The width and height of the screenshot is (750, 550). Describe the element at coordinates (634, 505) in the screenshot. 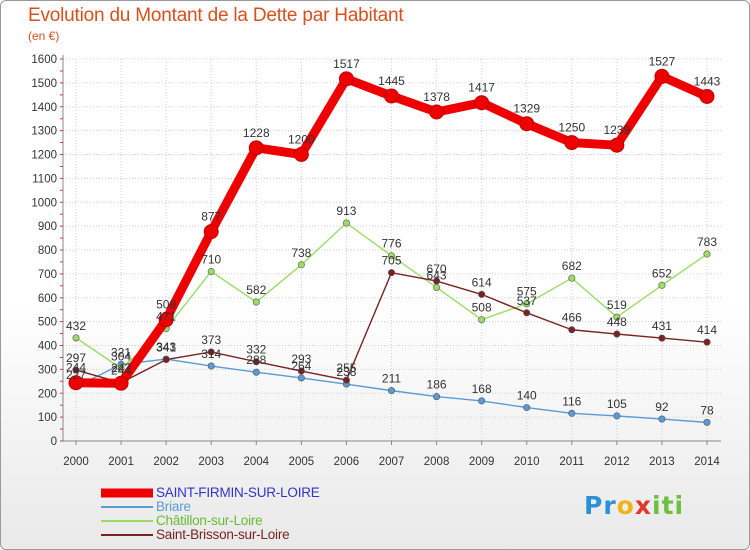

I see `proxiti-logo: Proxiti` at that location.